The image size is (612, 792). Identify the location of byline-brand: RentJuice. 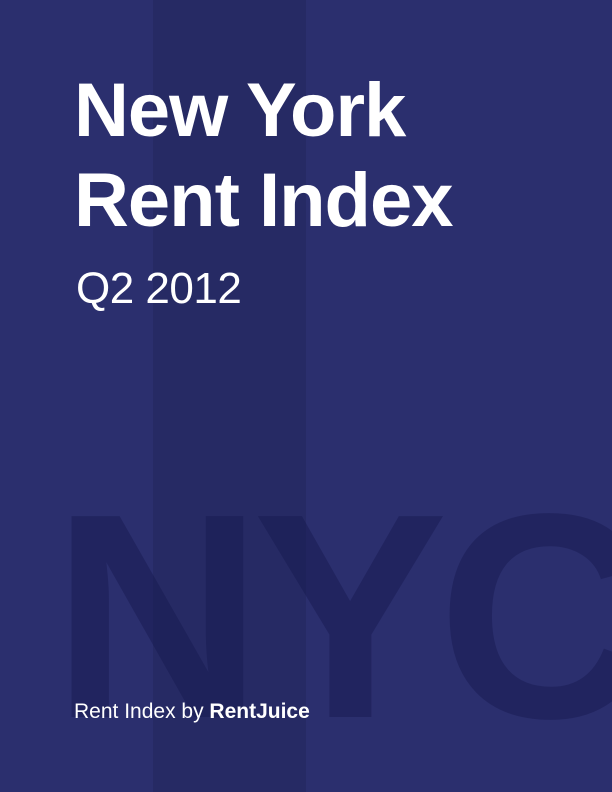
(259, 711).